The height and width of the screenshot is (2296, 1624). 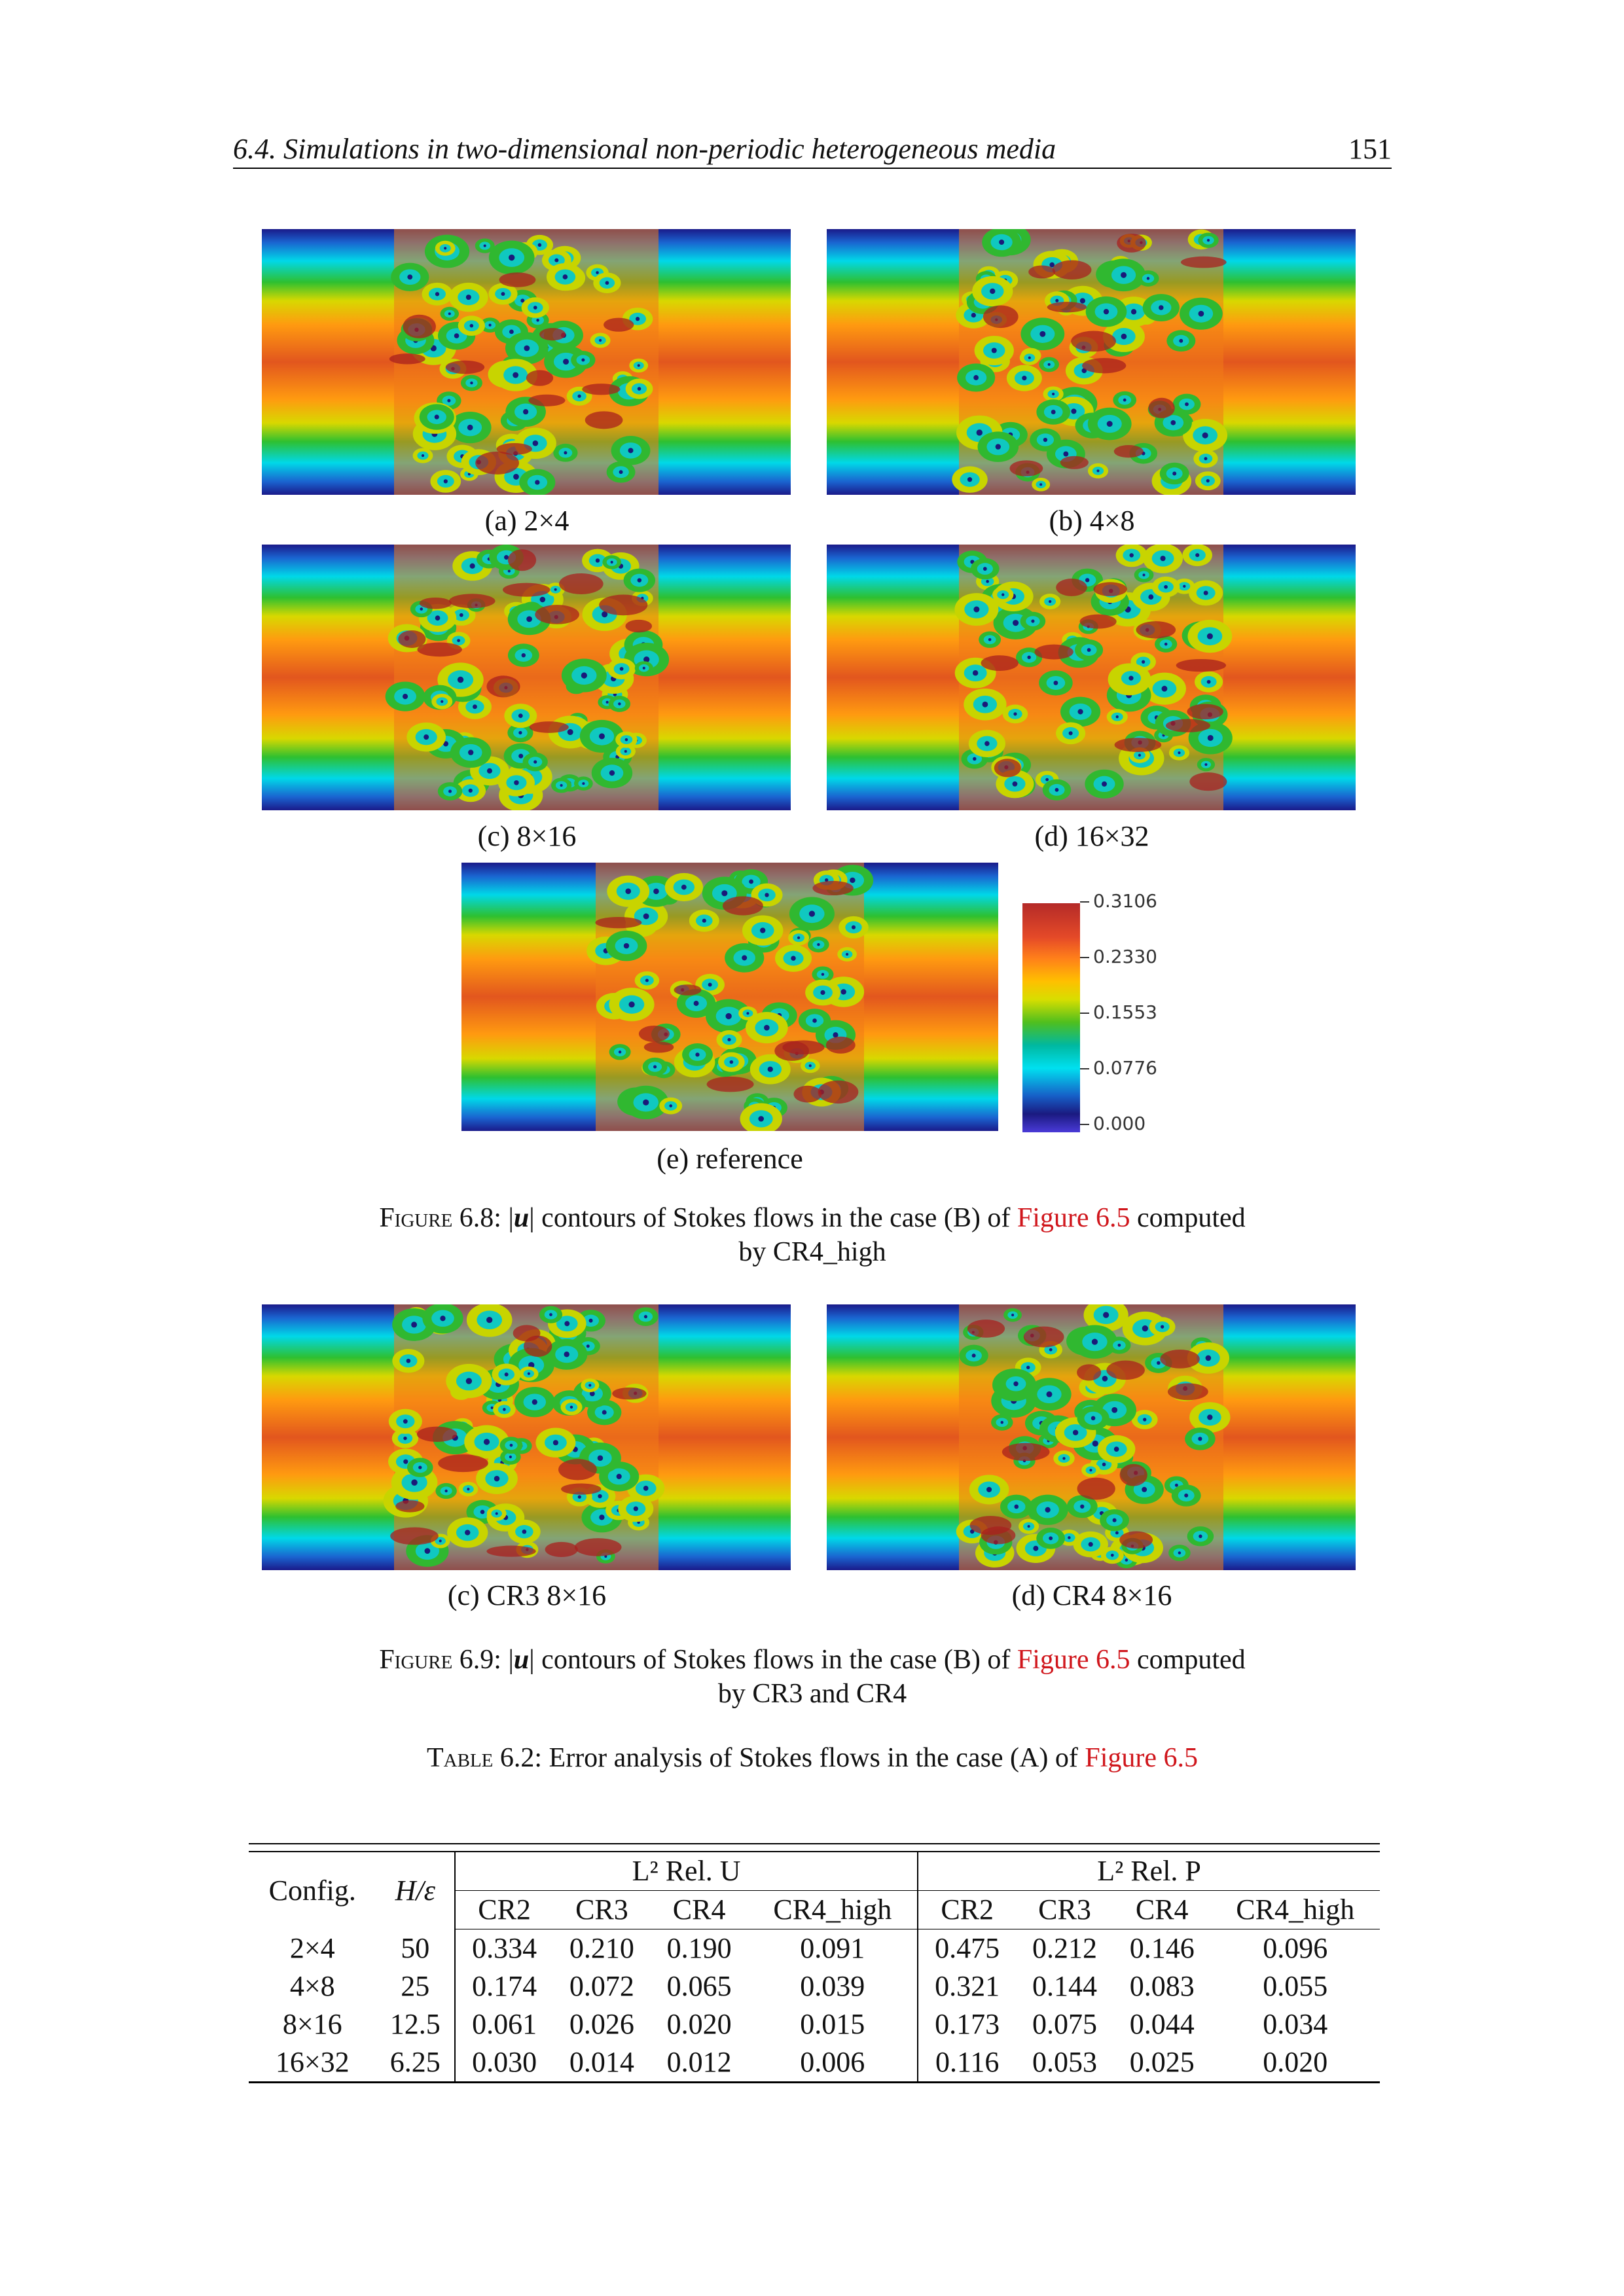 What do you see at coordinates (1295, 1948) in the screenshot?
I see `table-cell: 0.096` at bounding box center [1295, 1948].